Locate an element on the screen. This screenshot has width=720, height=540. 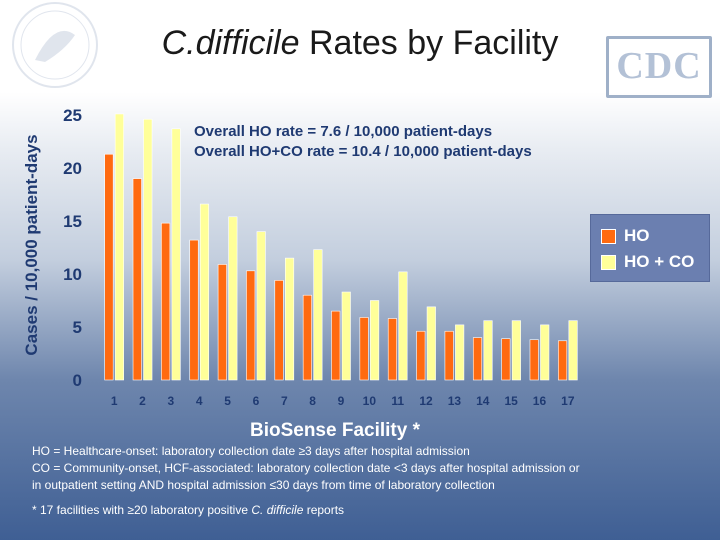
x-axis-ticks: 1 2 3 4 5 6 7 8 9 10 11 12 13 14 15 16 17 is located at coordinates (343, 401).